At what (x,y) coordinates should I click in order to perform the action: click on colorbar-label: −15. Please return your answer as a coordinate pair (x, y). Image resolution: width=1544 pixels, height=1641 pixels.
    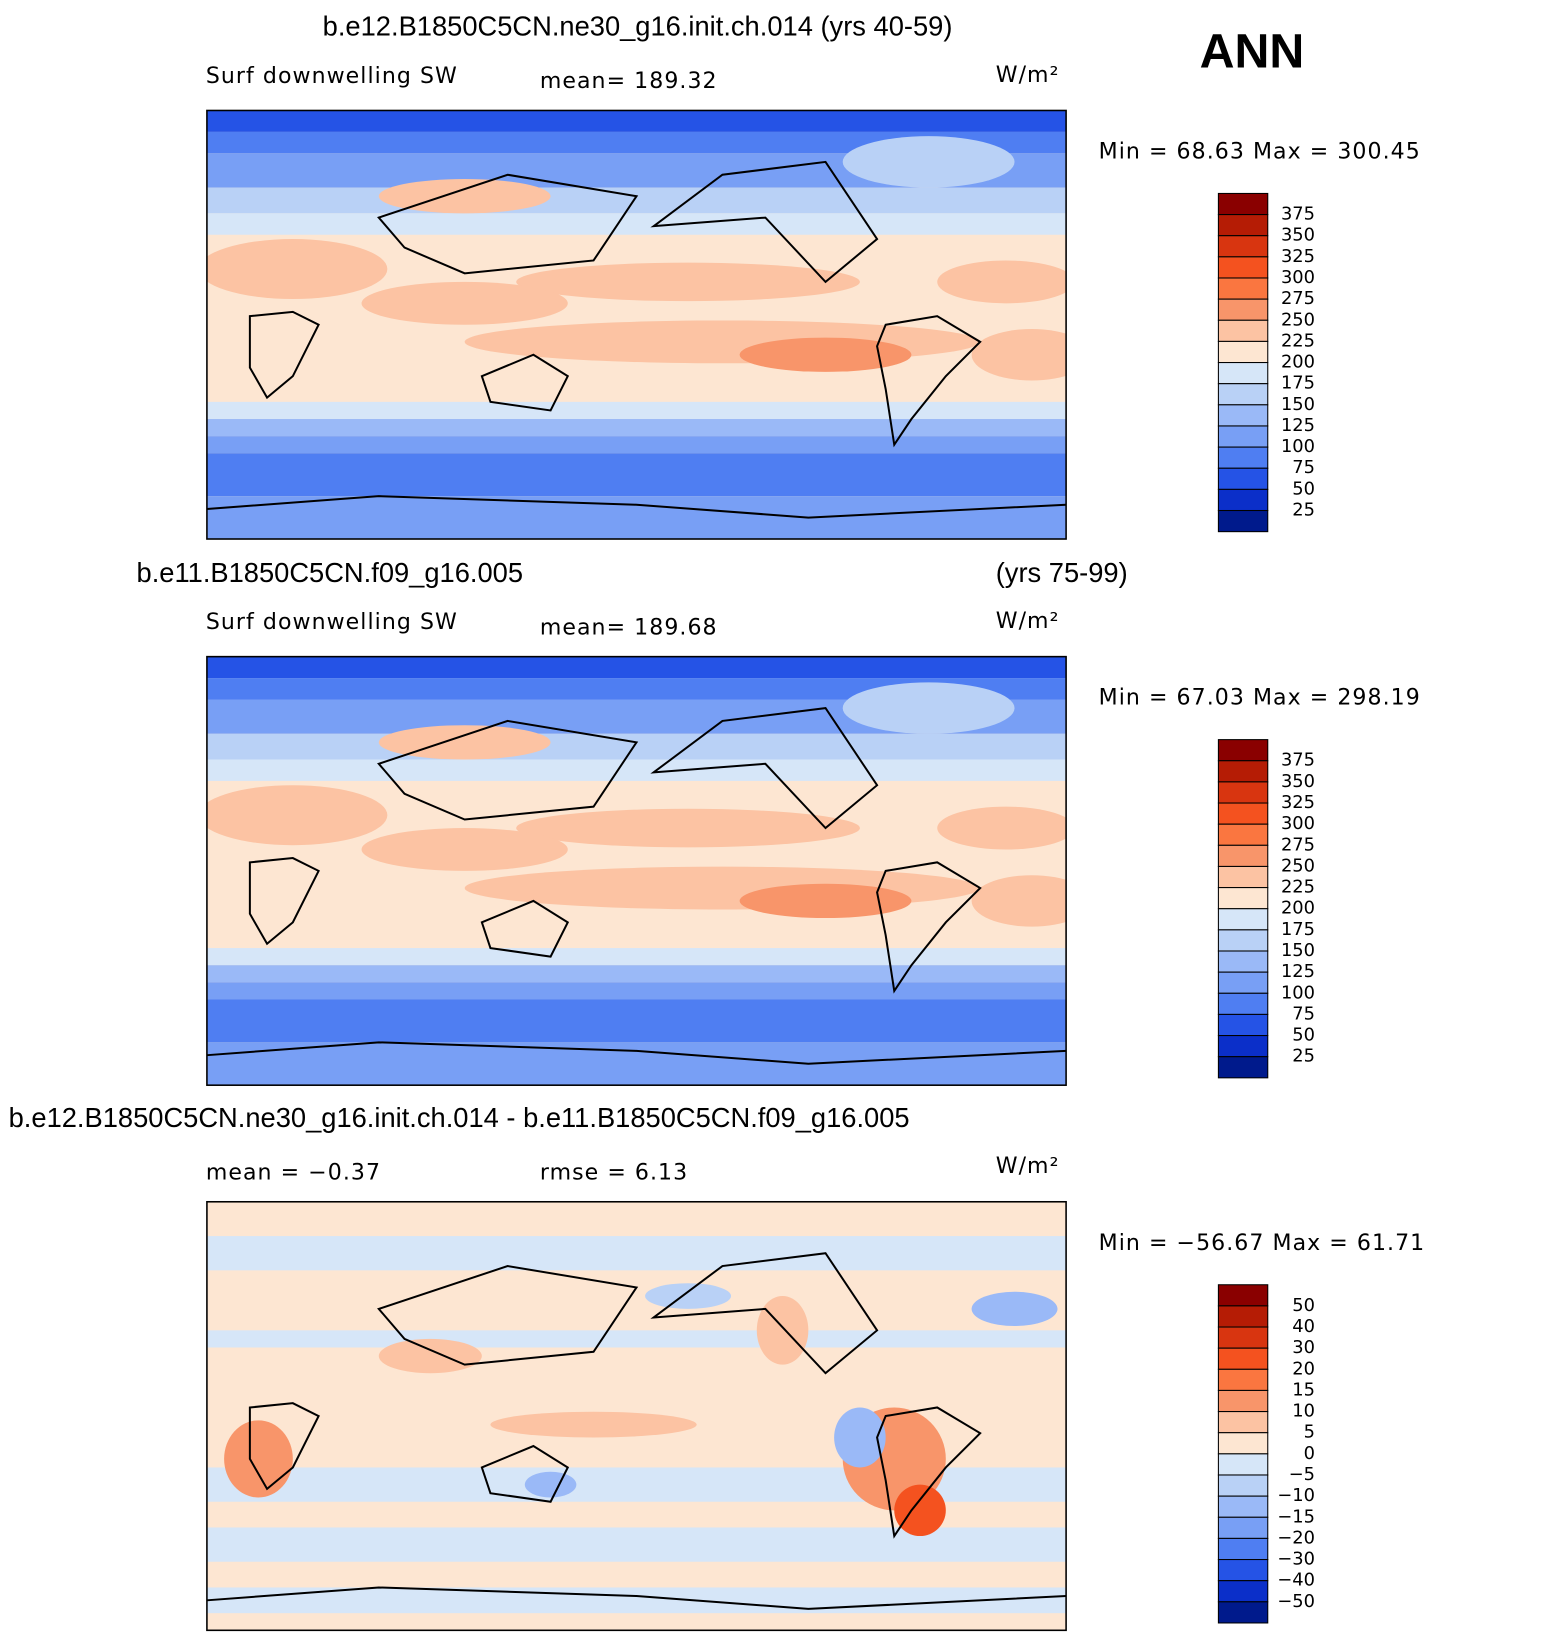
    Looking at the image, I should click on (1296, 1516).